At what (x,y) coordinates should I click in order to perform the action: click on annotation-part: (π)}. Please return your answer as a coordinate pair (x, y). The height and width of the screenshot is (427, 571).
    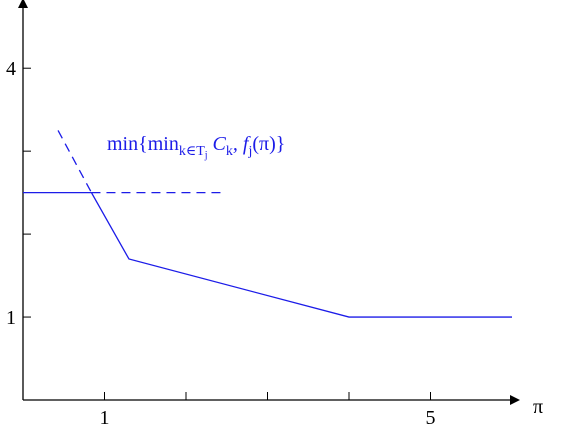
    Looking at the image, I should click on (268, 144).